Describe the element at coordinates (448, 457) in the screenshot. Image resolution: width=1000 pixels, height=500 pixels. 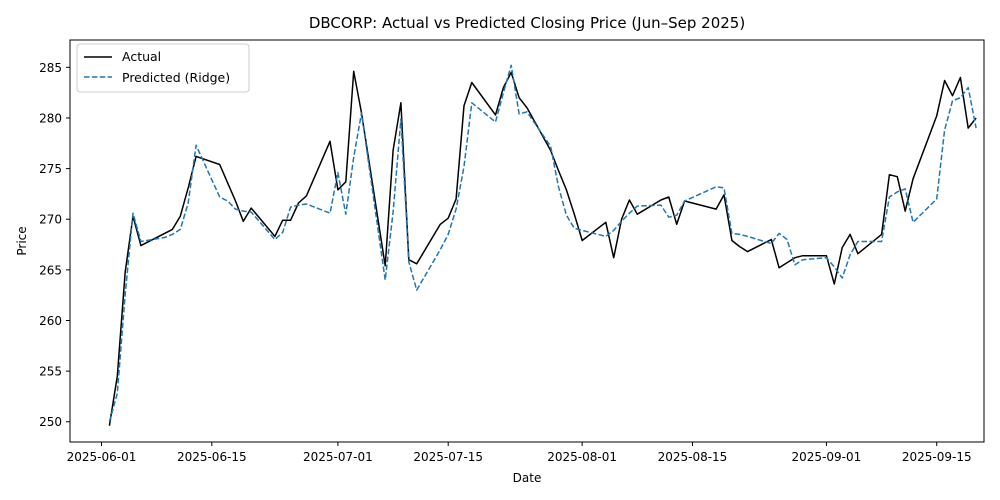
I see `x-tick-label: 2025-07-15` at that location.